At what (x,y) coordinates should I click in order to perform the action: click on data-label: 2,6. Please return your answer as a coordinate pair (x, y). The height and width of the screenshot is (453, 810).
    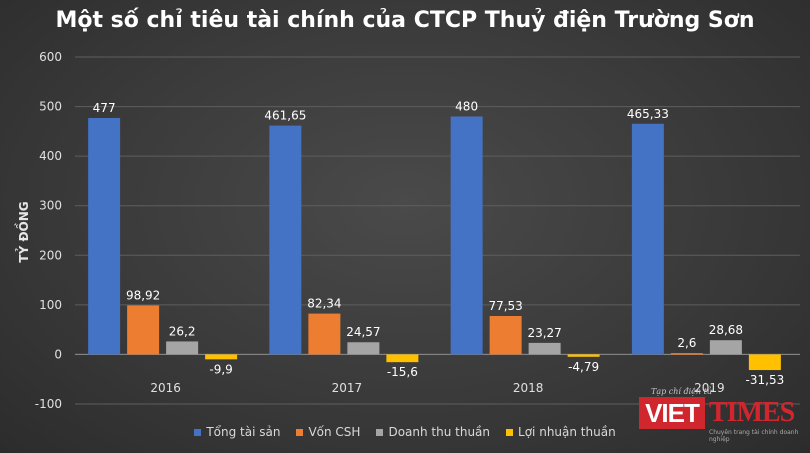
    Looking at the image, I should click on (686, 343).